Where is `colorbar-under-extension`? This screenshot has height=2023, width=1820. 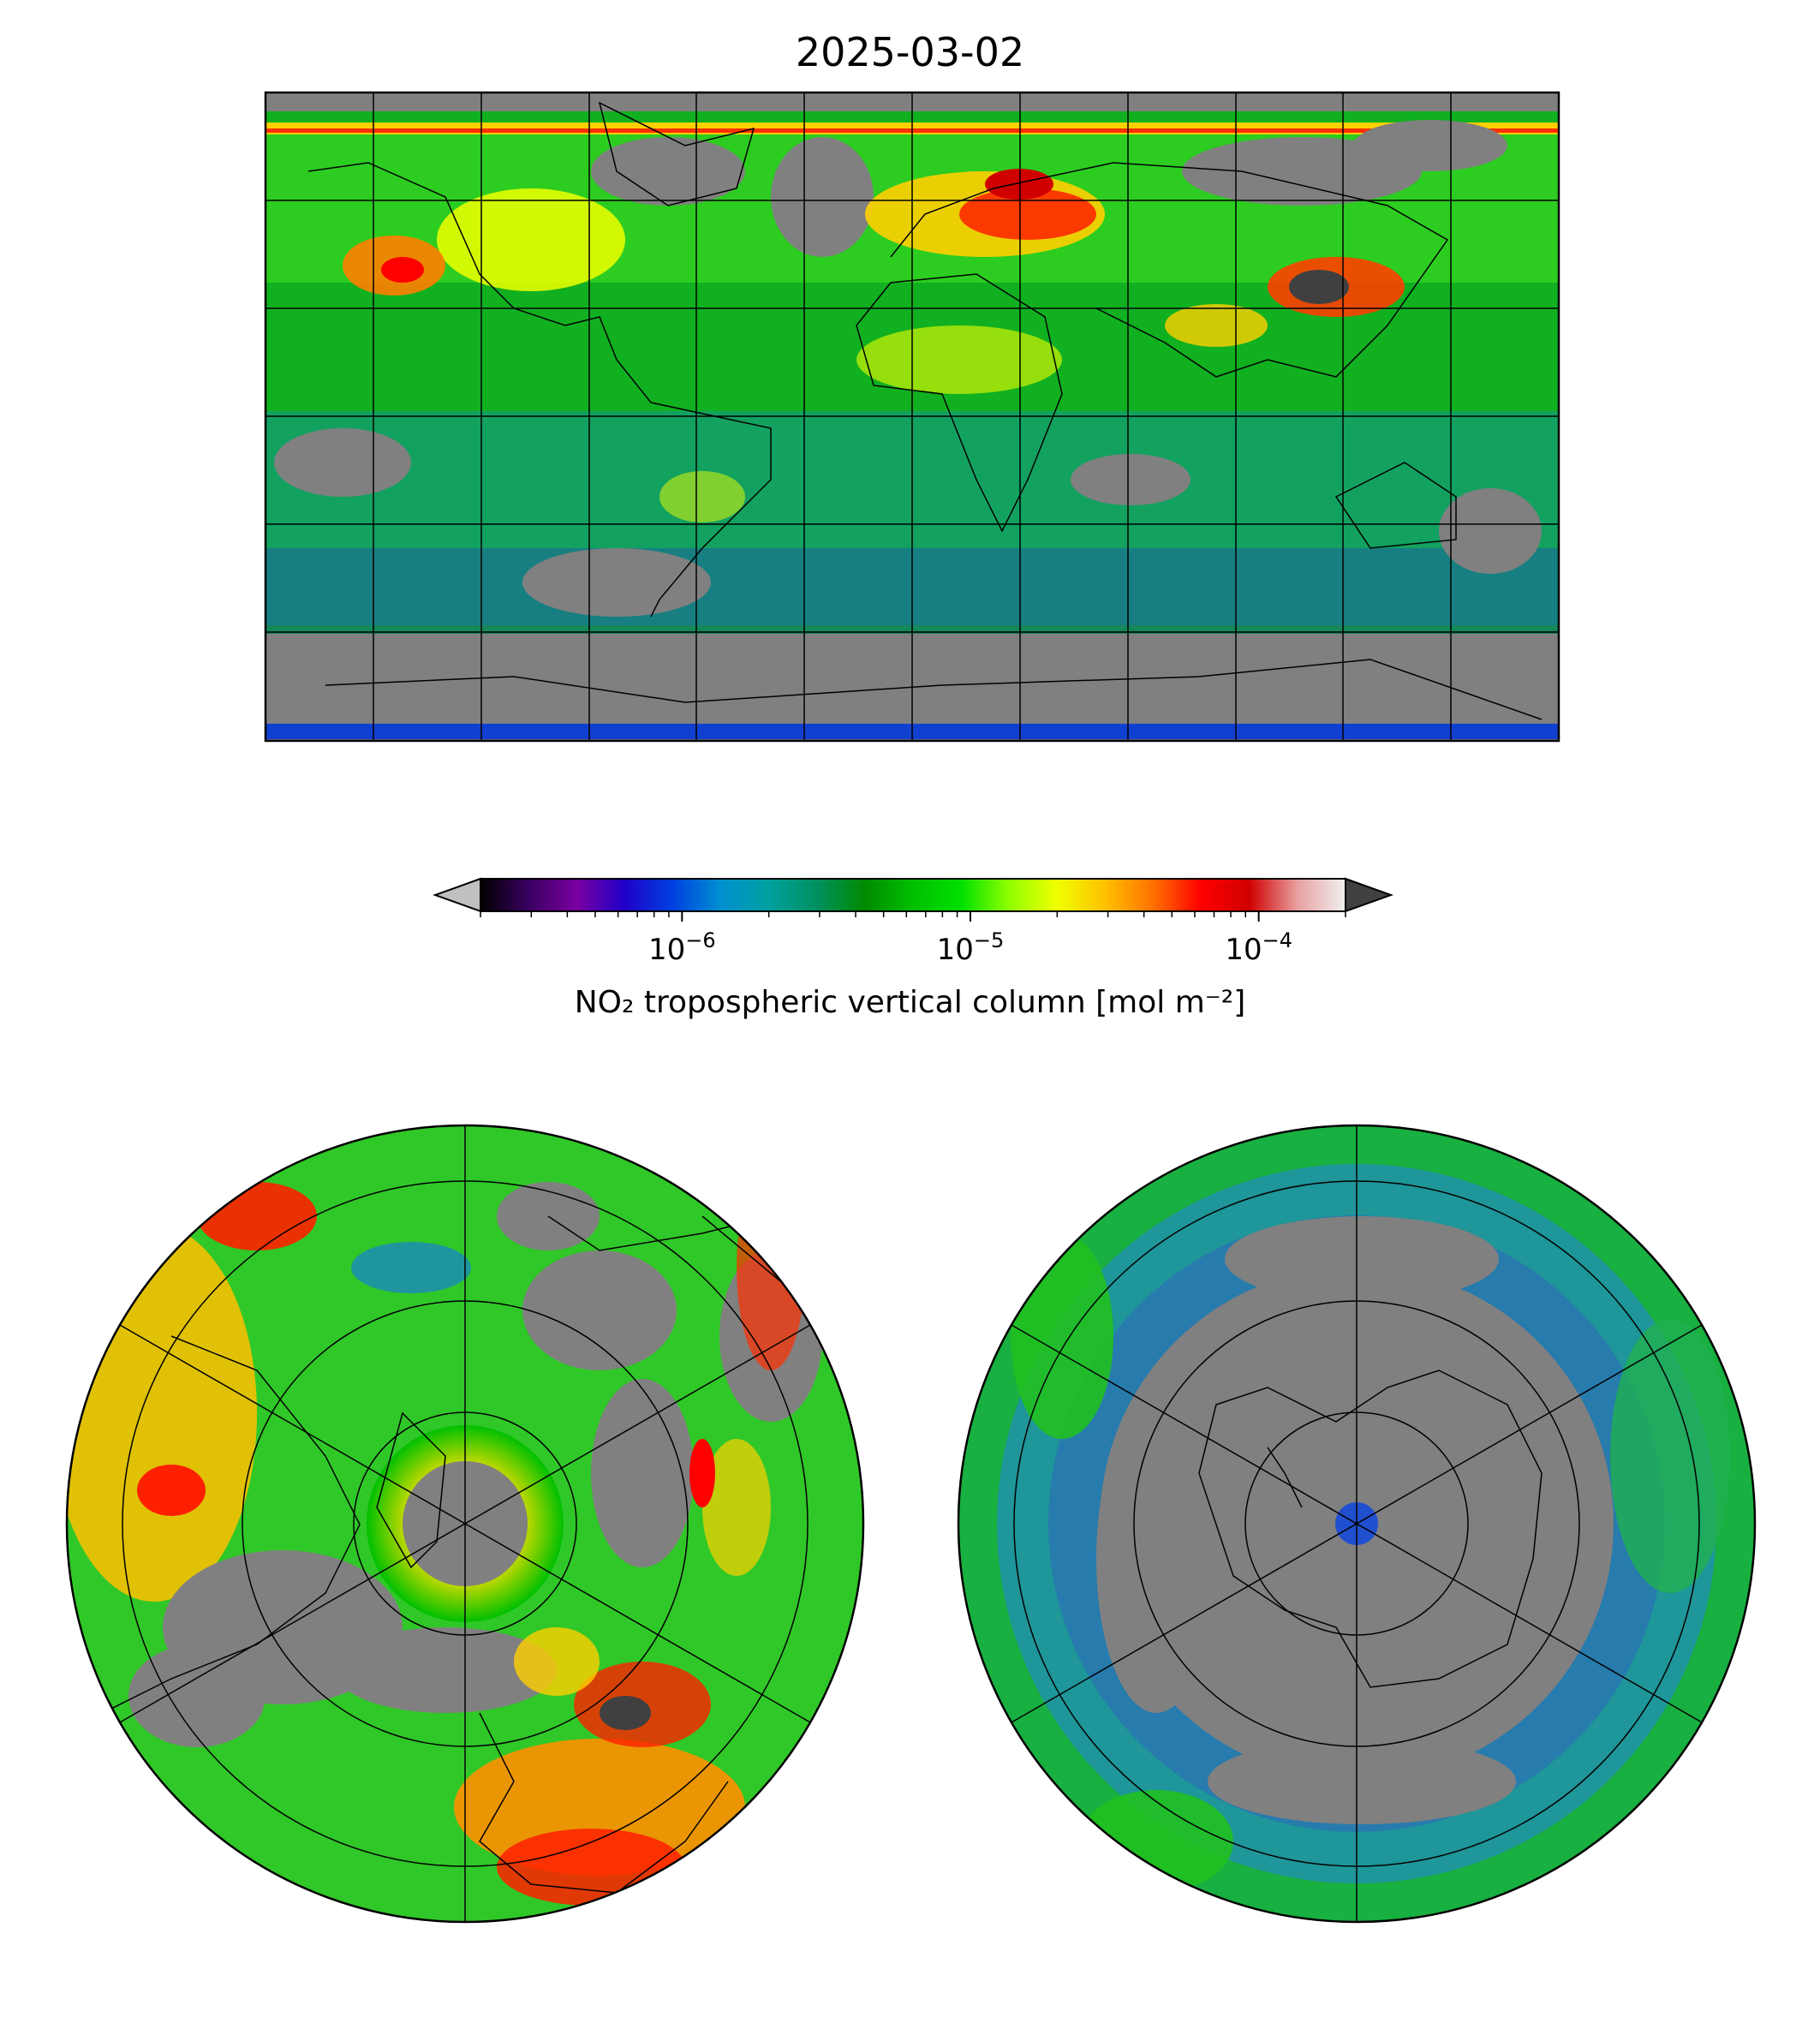
colorbar-under-extension is located at coordinates (457, 895).